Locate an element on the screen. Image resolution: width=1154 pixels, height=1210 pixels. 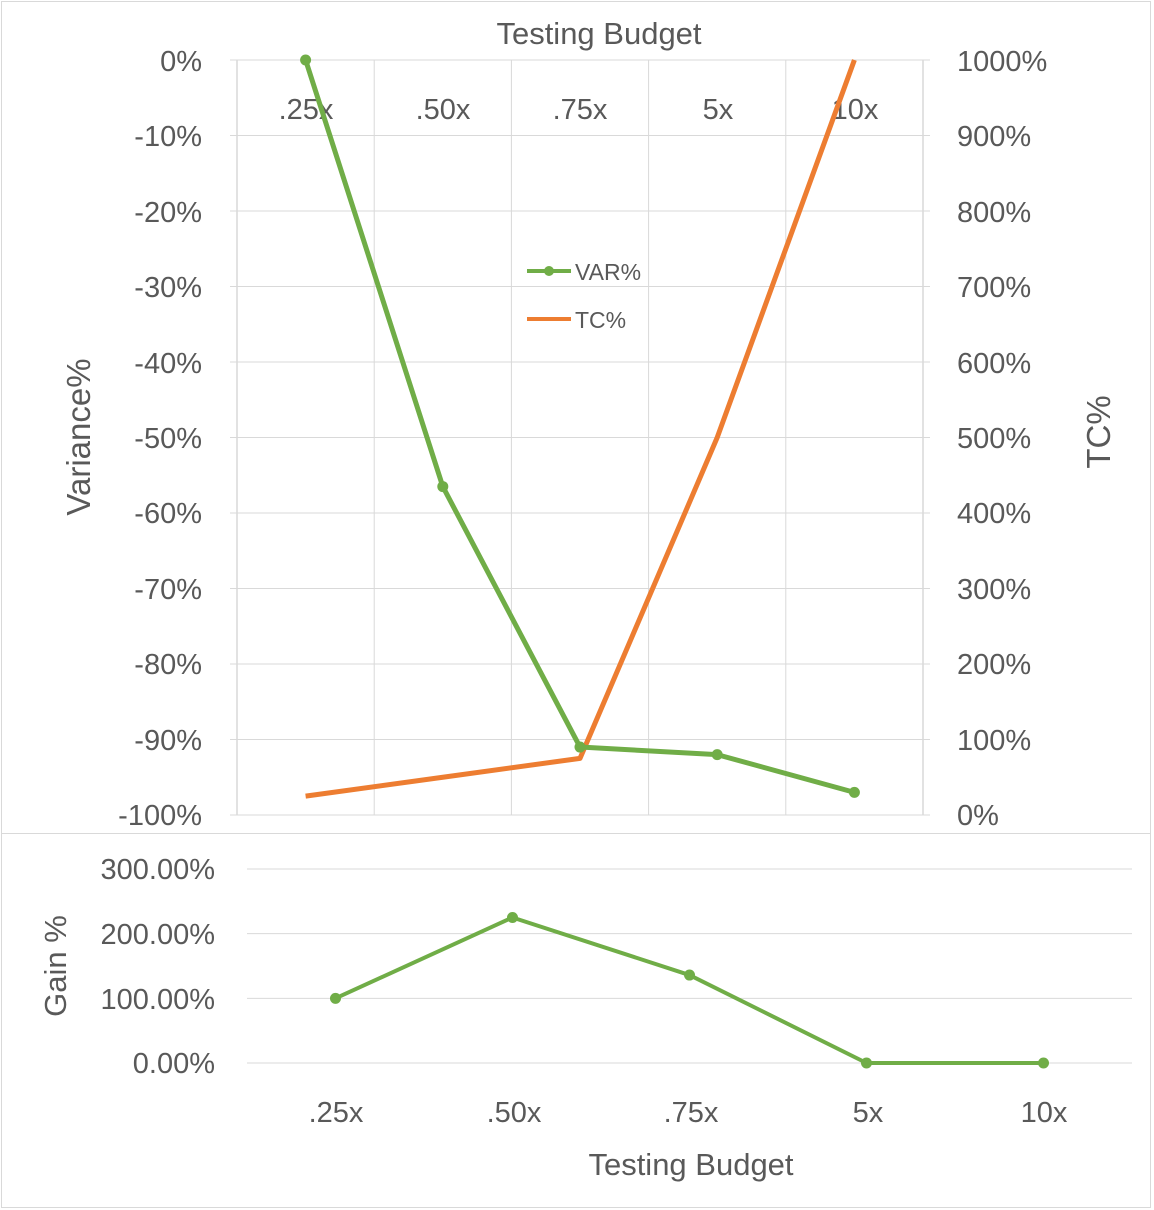
left-tick-label: -20% is located at coordinates (168, 213).